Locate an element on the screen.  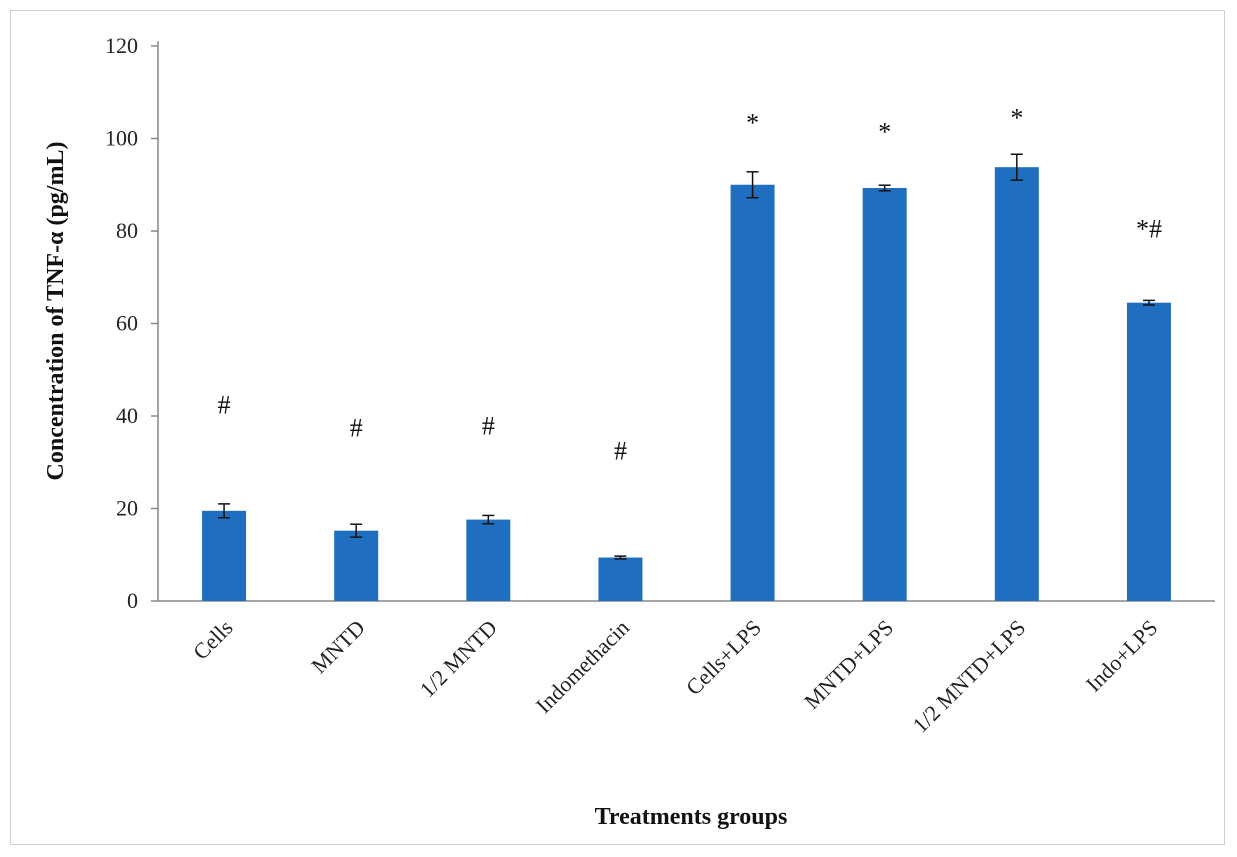
y-tick-label: 40 is located at coordinates (127, 415).